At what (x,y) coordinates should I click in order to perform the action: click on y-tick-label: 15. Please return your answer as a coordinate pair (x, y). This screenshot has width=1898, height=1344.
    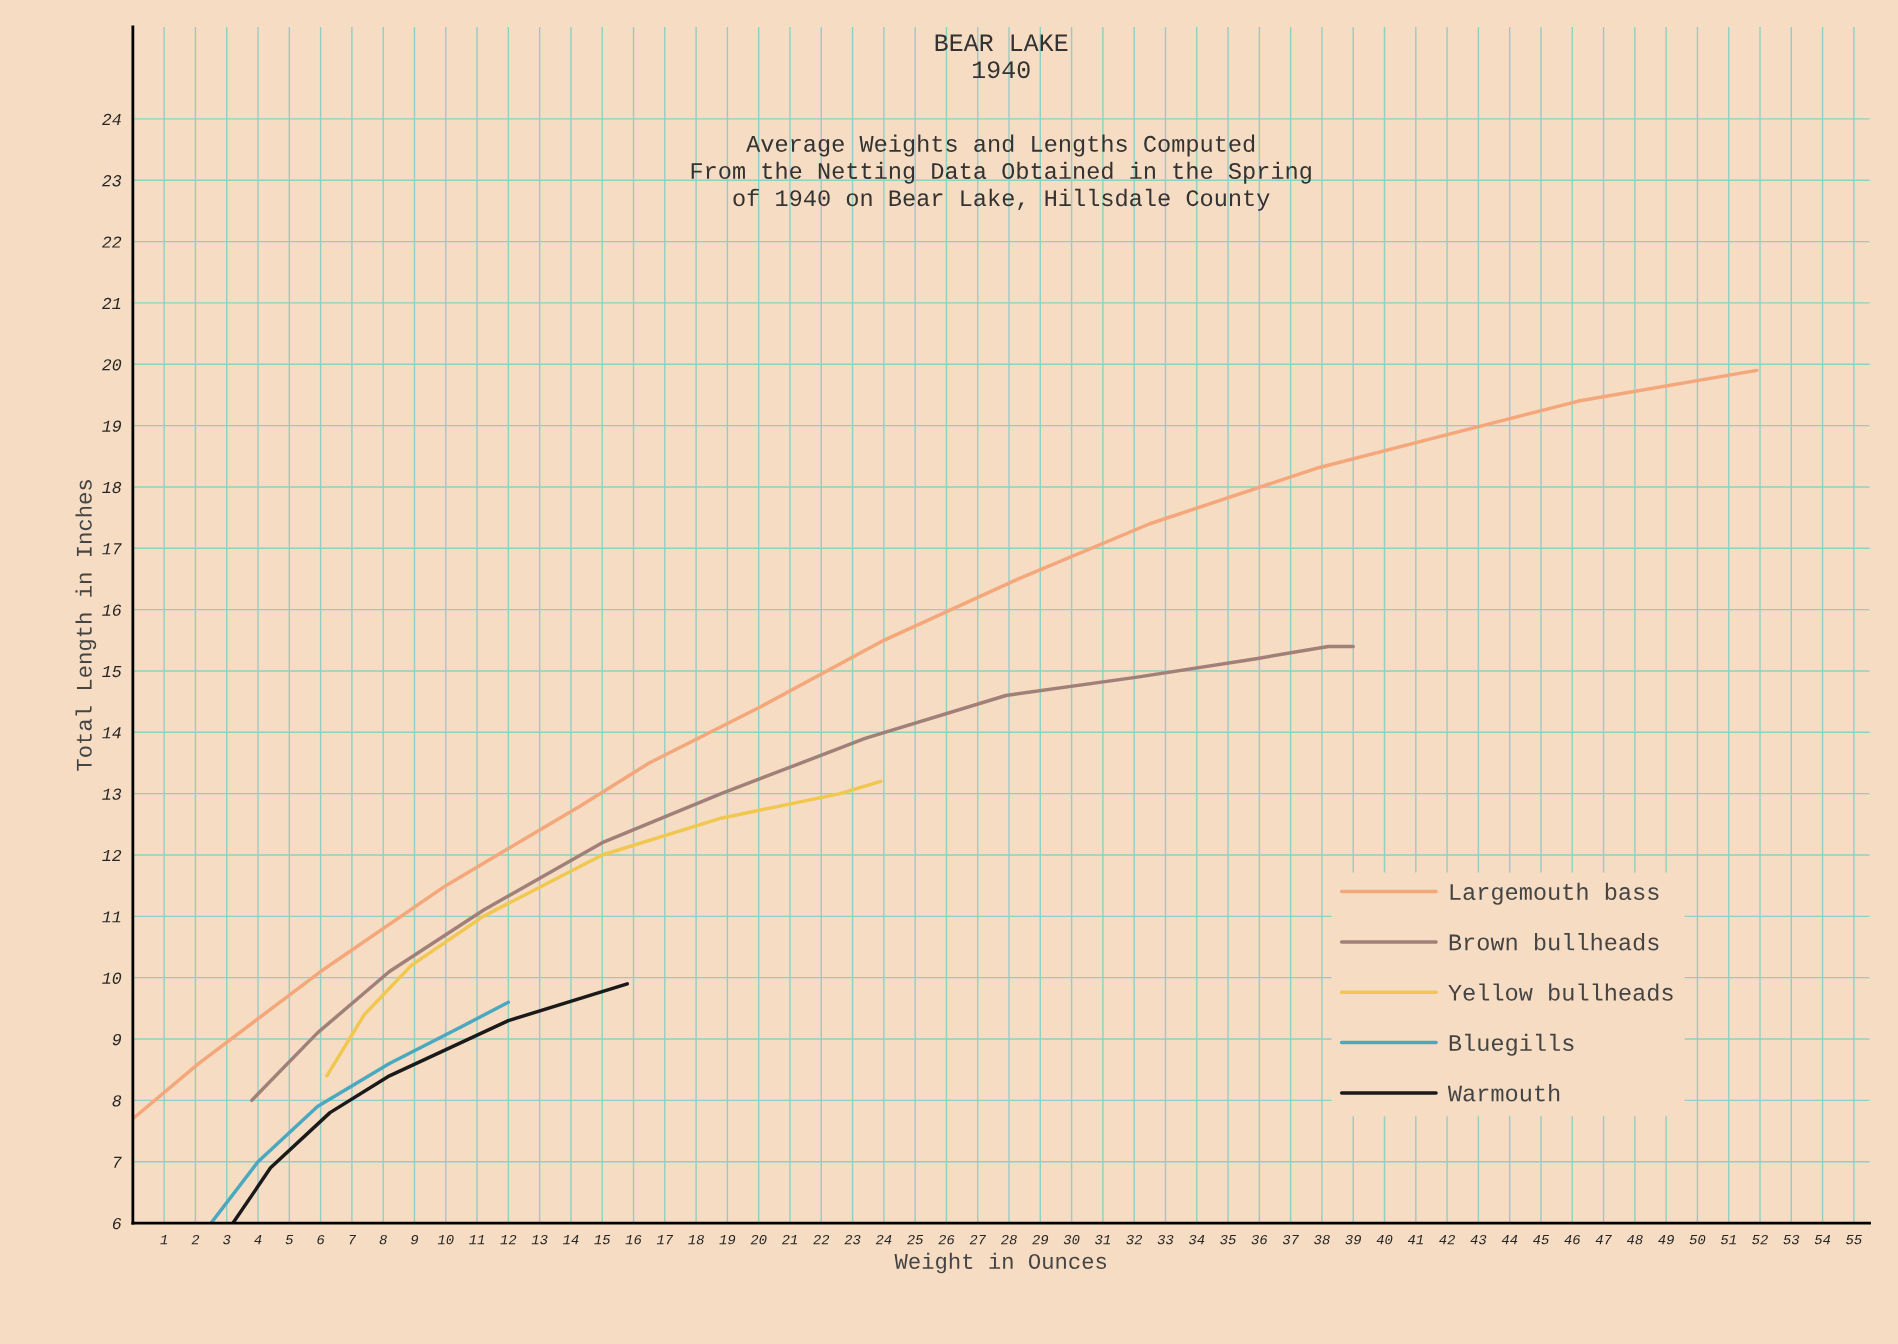
    Looking at the image, I should click on (112, 672).